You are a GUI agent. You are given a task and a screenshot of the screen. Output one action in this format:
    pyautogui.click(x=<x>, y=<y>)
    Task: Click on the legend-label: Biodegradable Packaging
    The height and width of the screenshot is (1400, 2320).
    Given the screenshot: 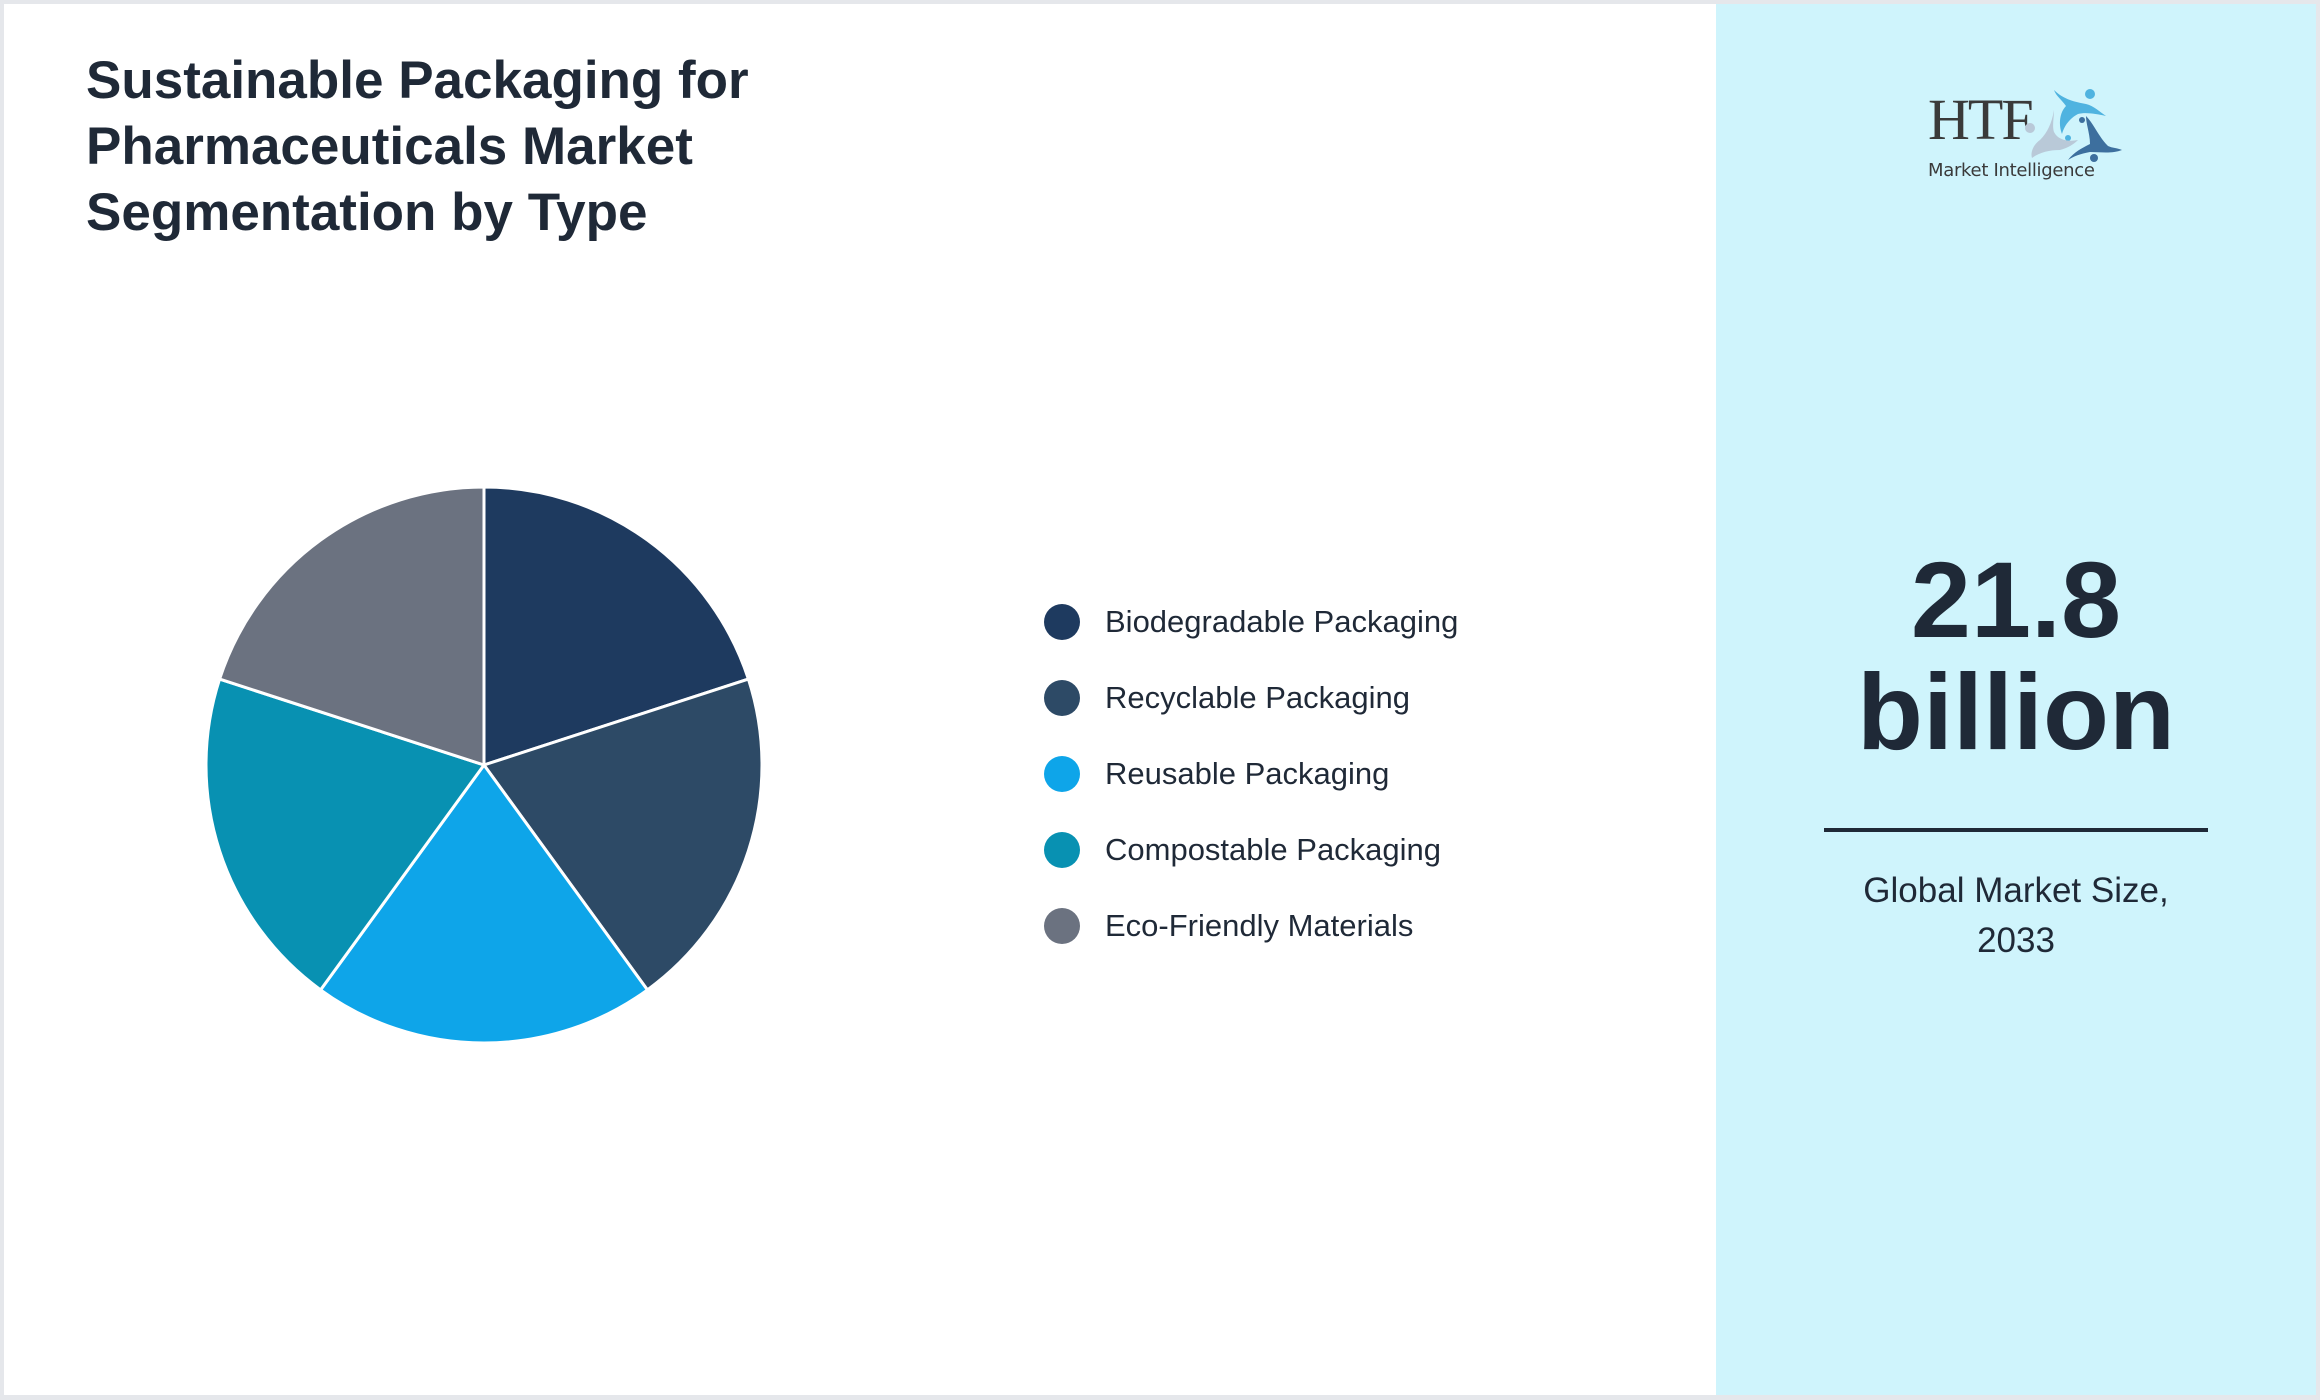 What is the action you would take?
    pyautogui.click(x=1282, y=621)
    